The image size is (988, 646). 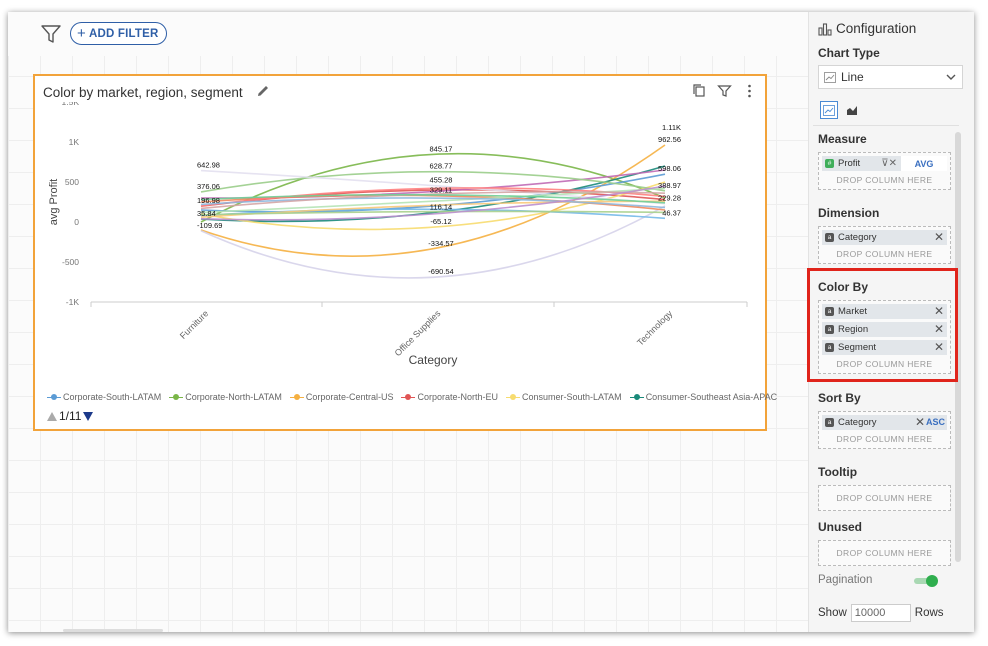 I want to click on toggle-track, so click(x=925, y=581).